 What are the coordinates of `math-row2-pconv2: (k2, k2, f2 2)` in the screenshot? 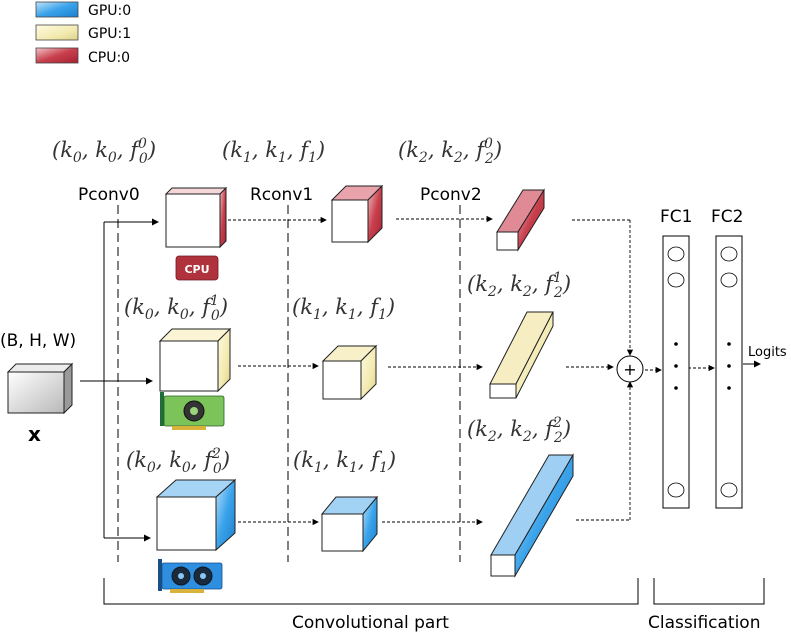 It's located at (519, 430).